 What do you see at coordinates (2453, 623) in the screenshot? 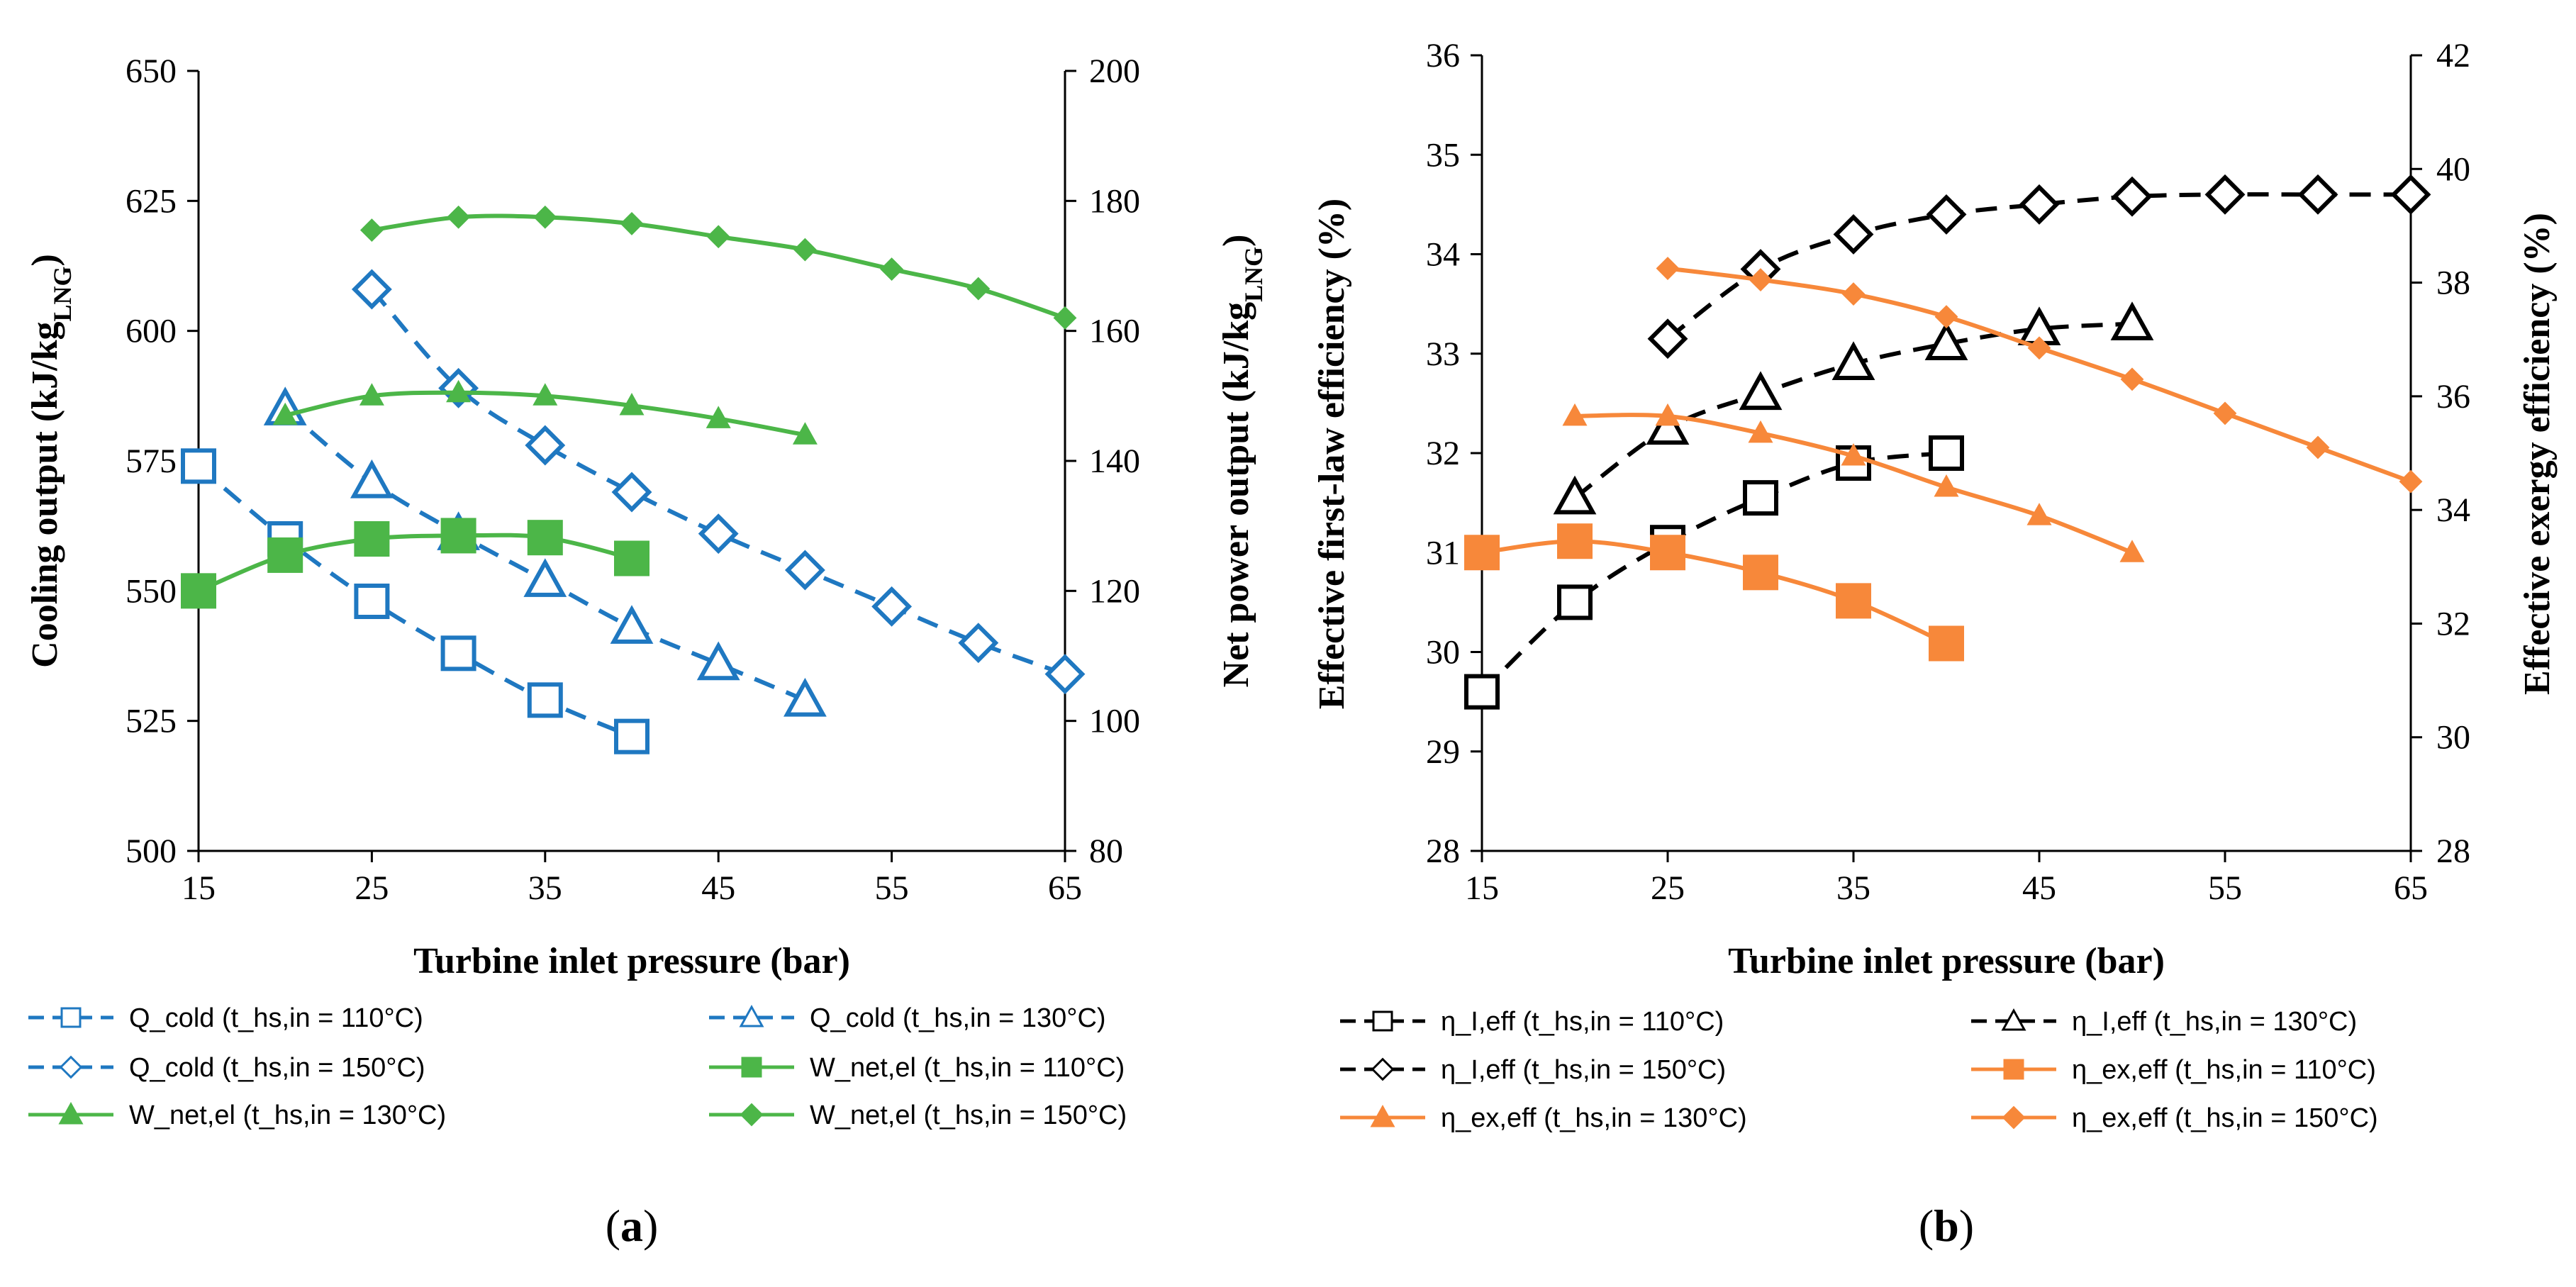
I see `y-right-tick-label: 32` at bounding box center [2453, 623].